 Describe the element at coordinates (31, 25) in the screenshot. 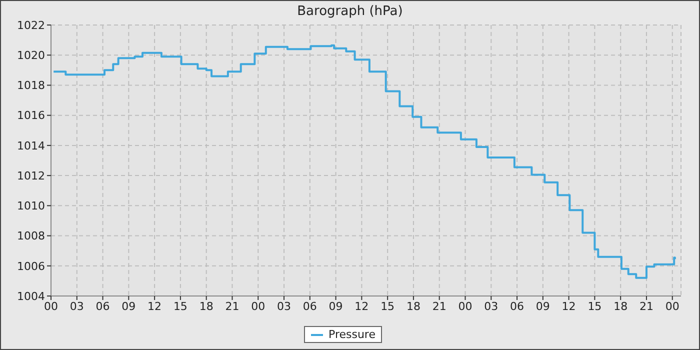

I see `y-tick-label: 1022` at that location.